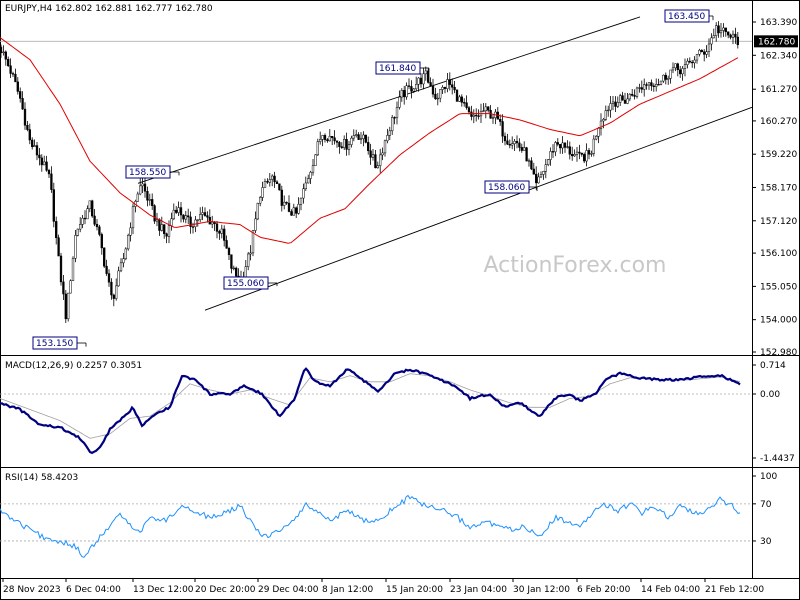 This screenshot has height=600, width=800. What do you see at coordinates (778, 56) in the screenshot?
I see `price-tick-label: 162.340` at bounding box center [778, 56].